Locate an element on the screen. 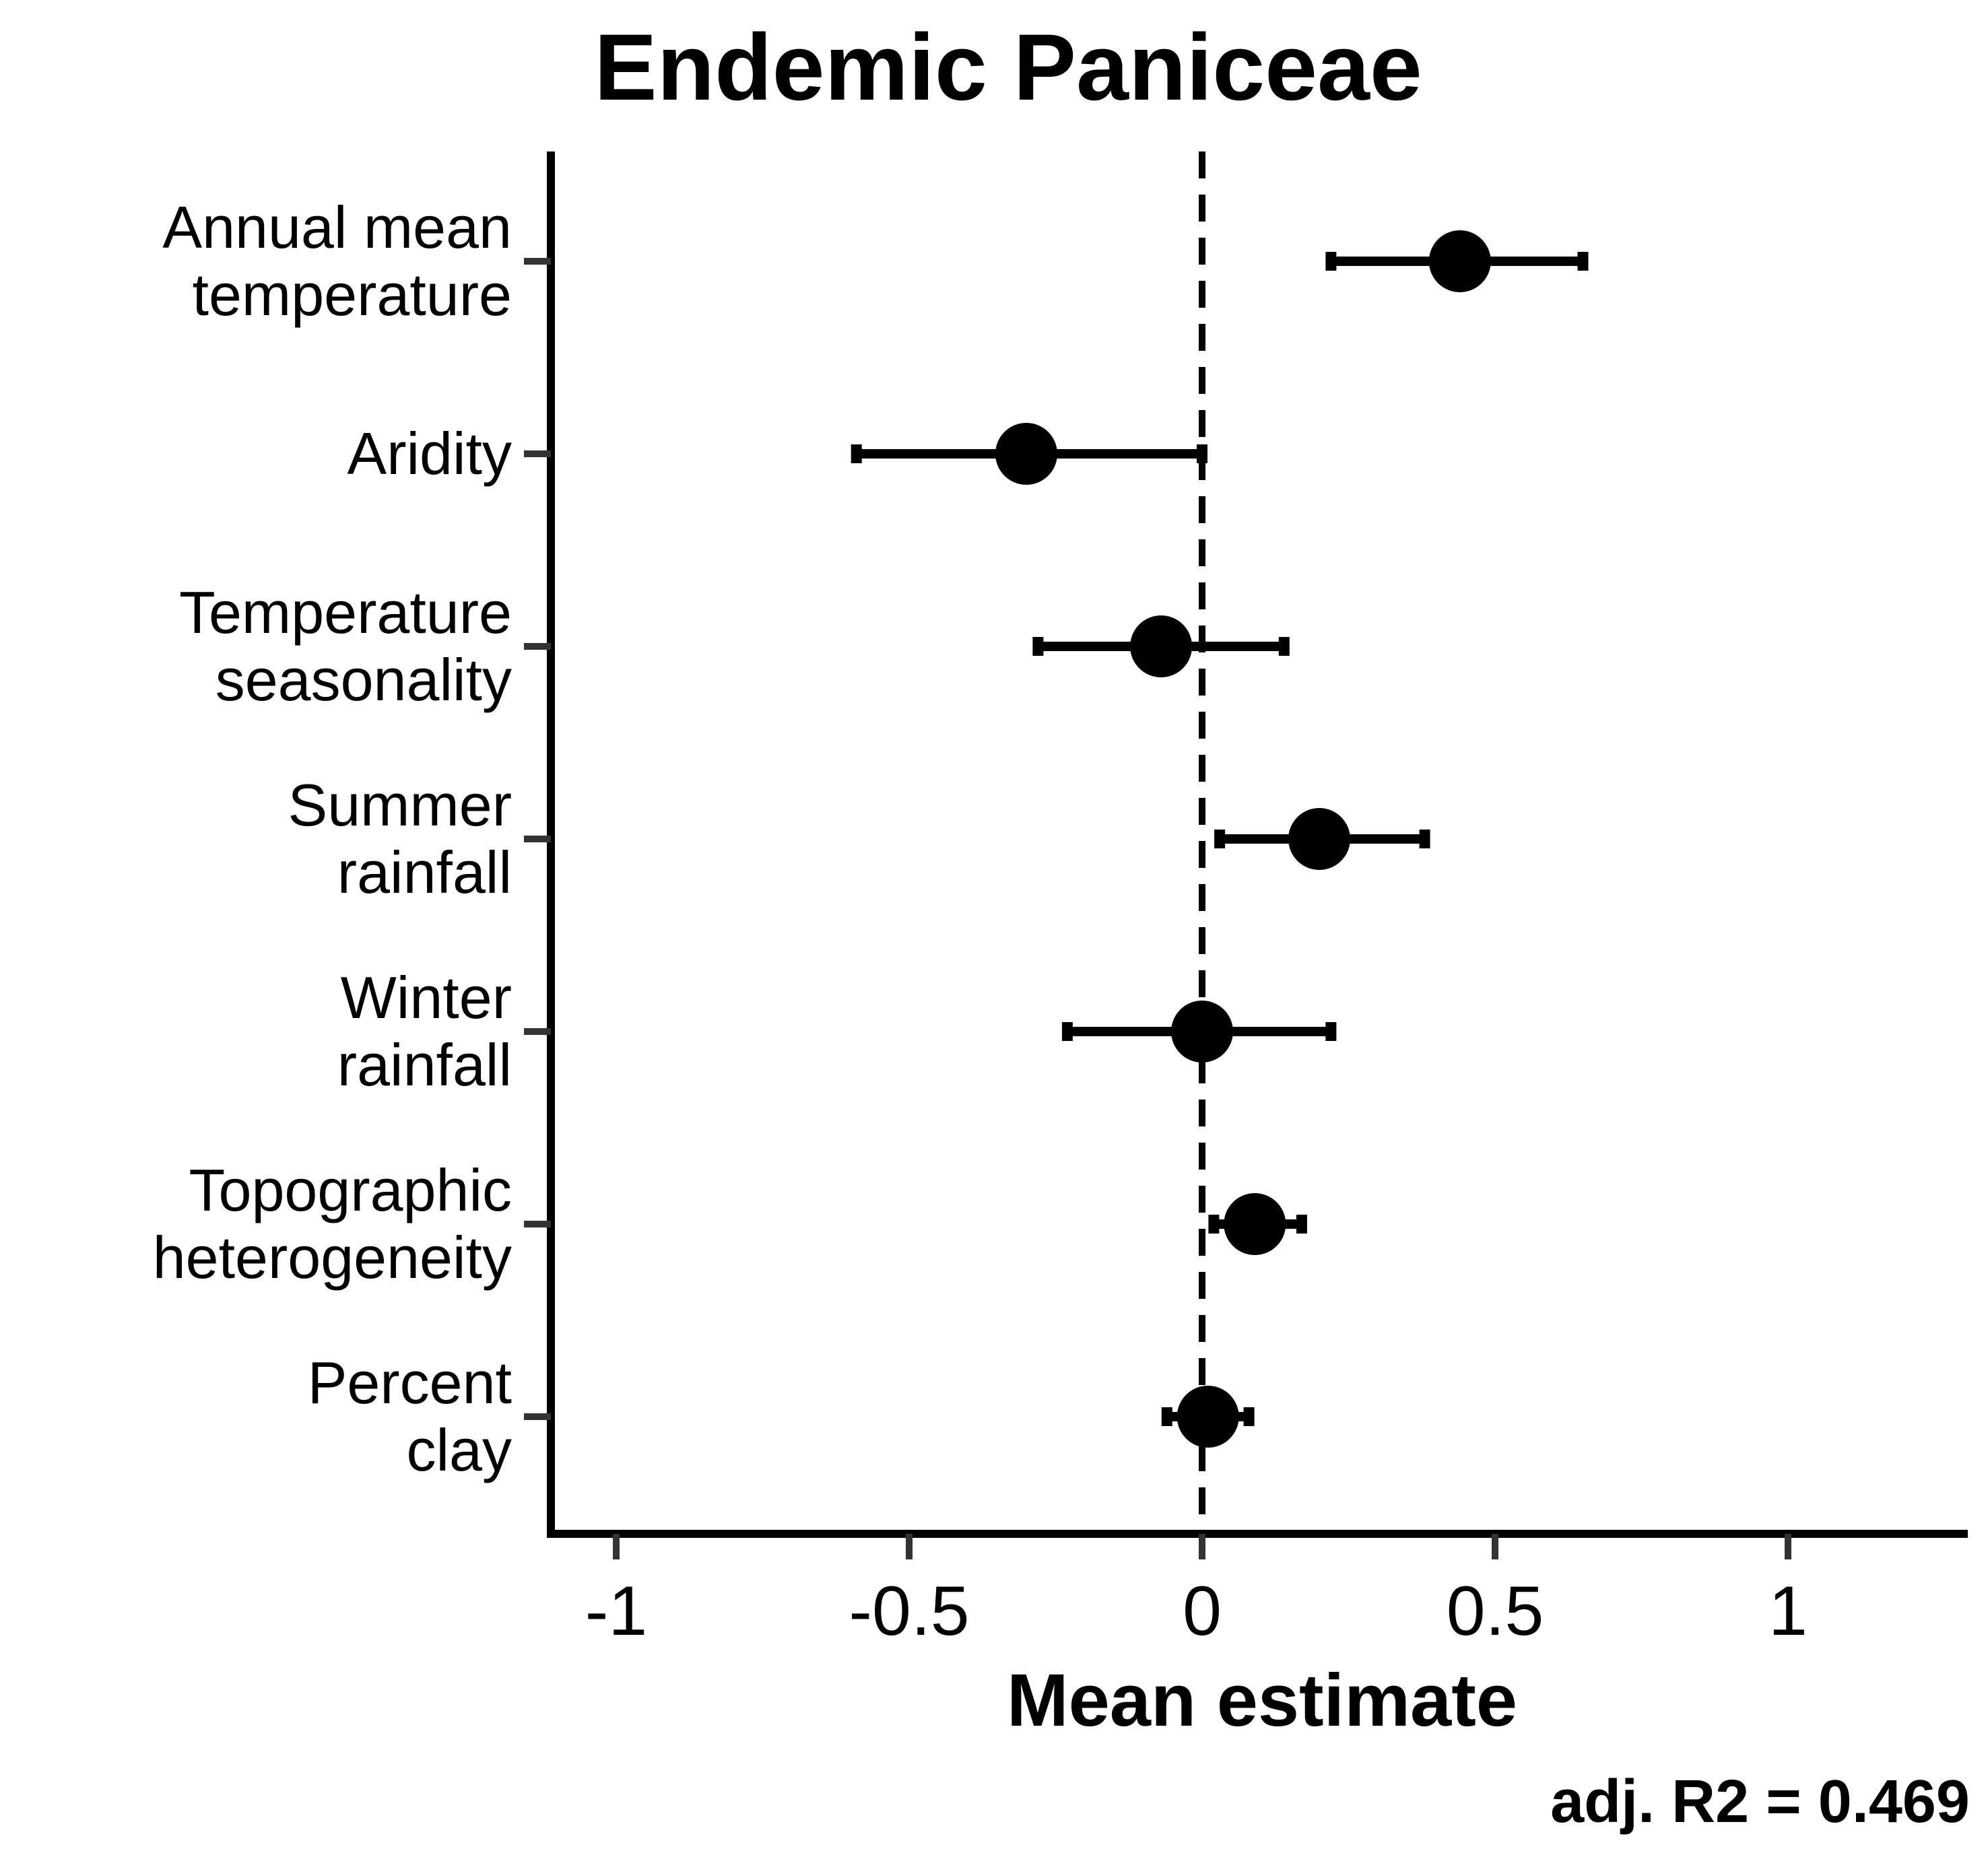 Image resolution: width=1988 pixels, height=1855 pixels. y-tick-label: Aridity is located at coordinates (429, 453).